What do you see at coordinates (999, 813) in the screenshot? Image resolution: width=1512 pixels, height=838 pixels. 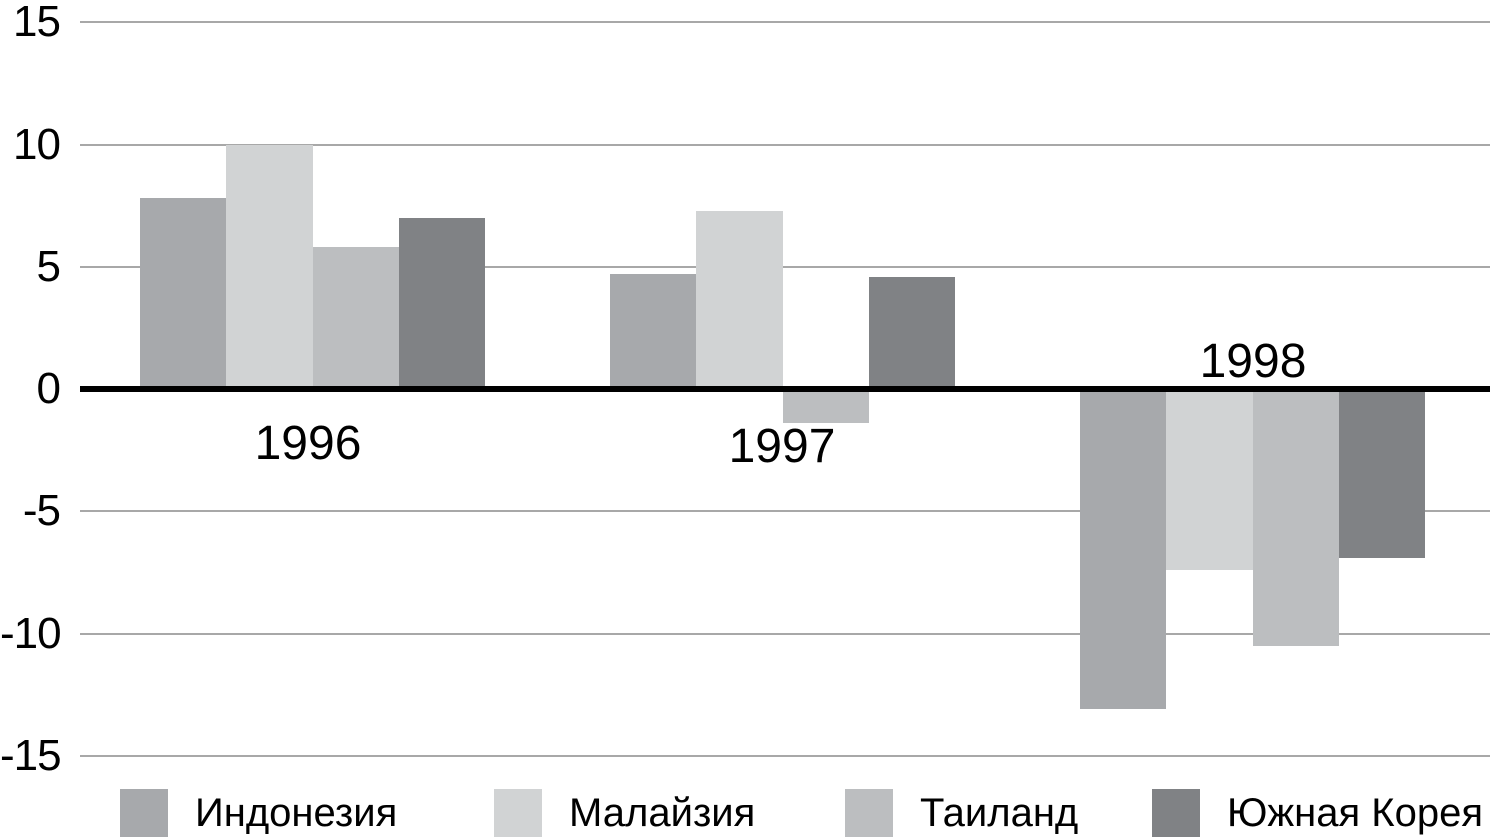 I see `legend-label-thailand: Таиланд` at bounding box center [999, 813].